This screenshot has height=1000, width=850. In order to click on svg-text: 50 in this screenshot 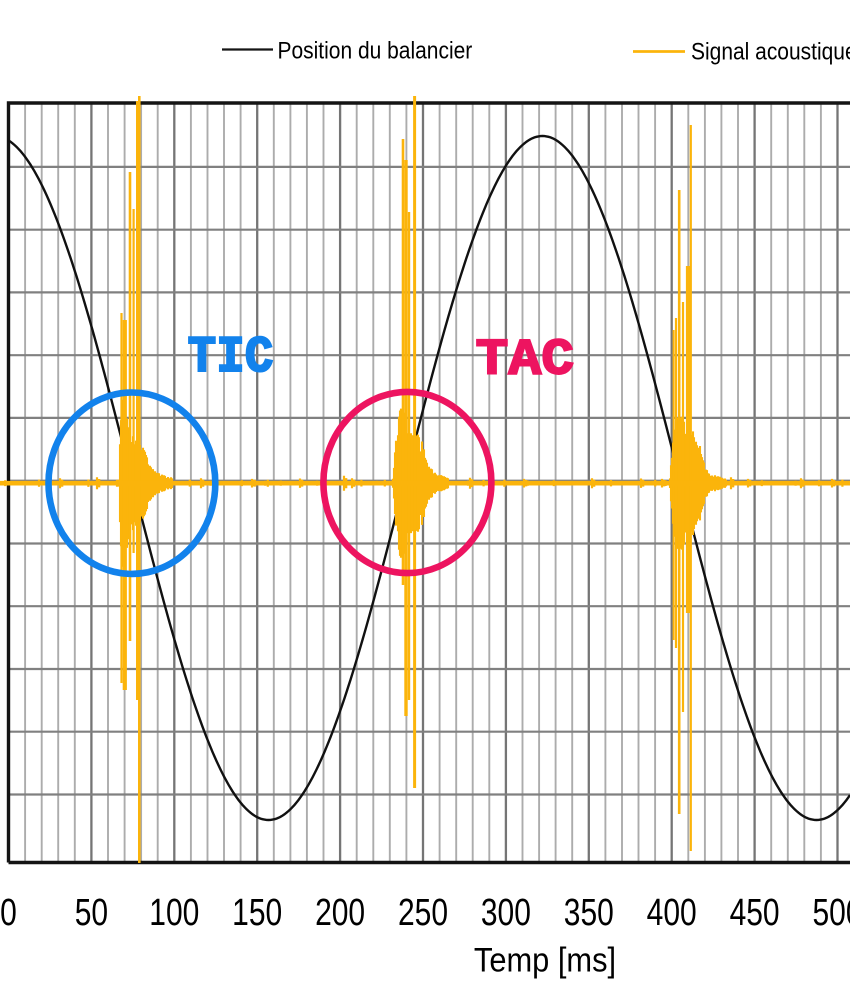, I will do `click(91, 913)`.